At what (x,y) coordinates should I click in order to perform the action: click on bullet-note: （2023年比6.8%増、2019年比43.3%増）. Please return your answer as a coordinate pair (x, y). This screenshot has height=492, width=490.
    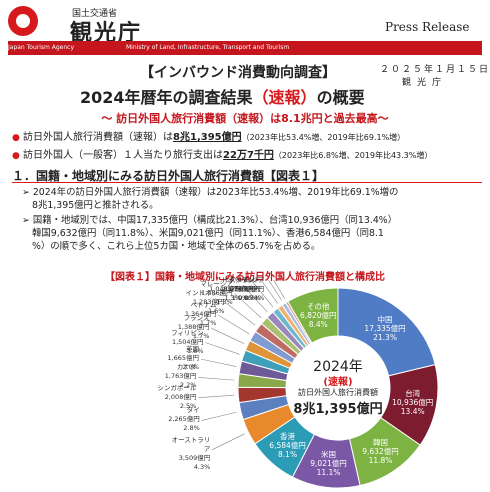
    Looking at the image, I should click on (353, 155).